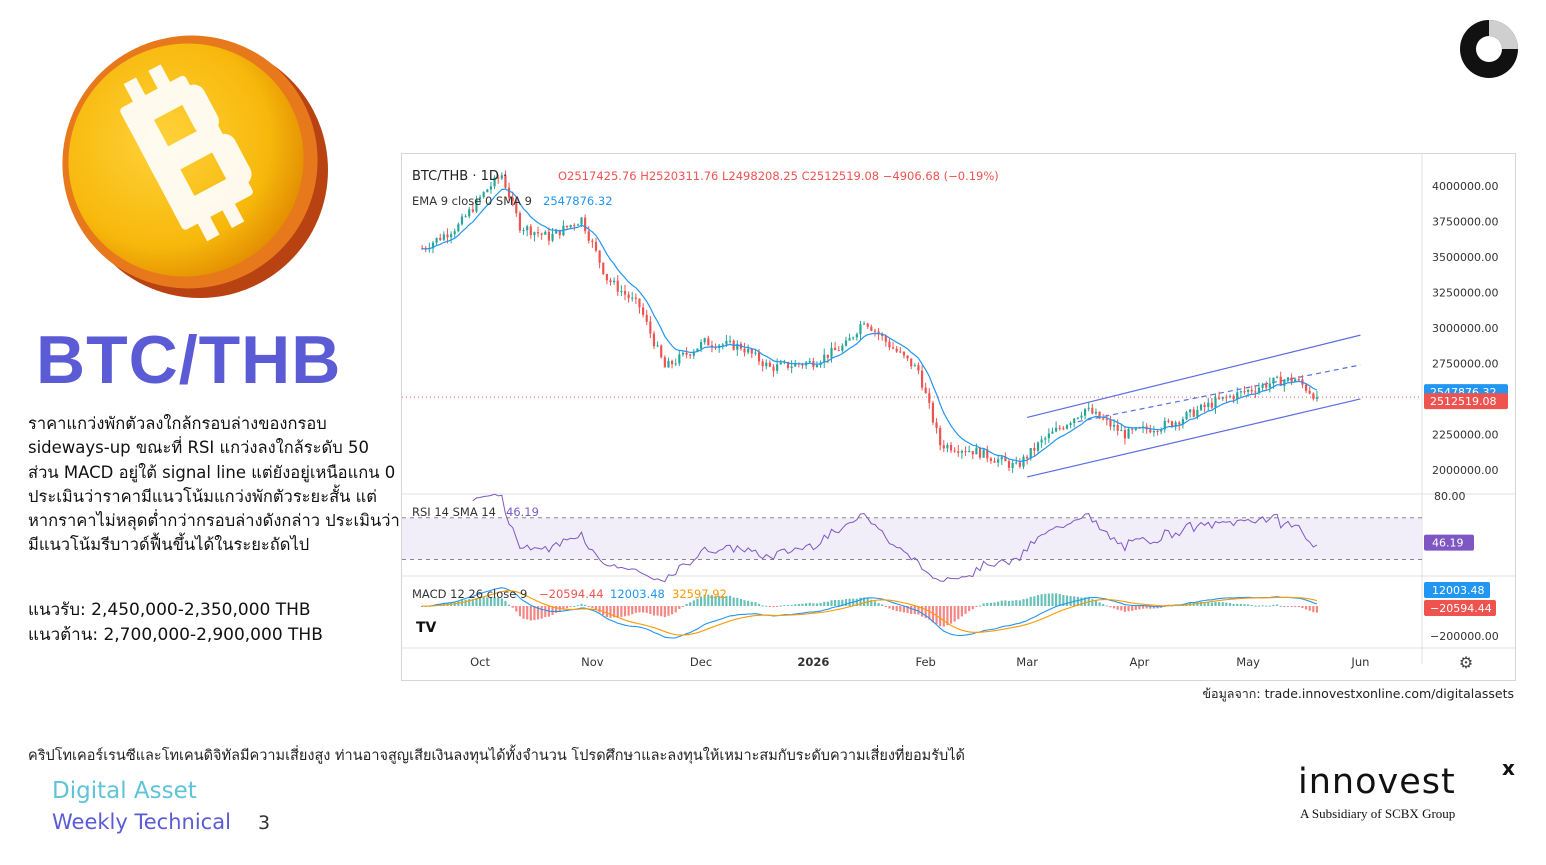 This screenshot has height=865, width=1546. I want to click on time-axis-label: Oct, so click(480, 662).